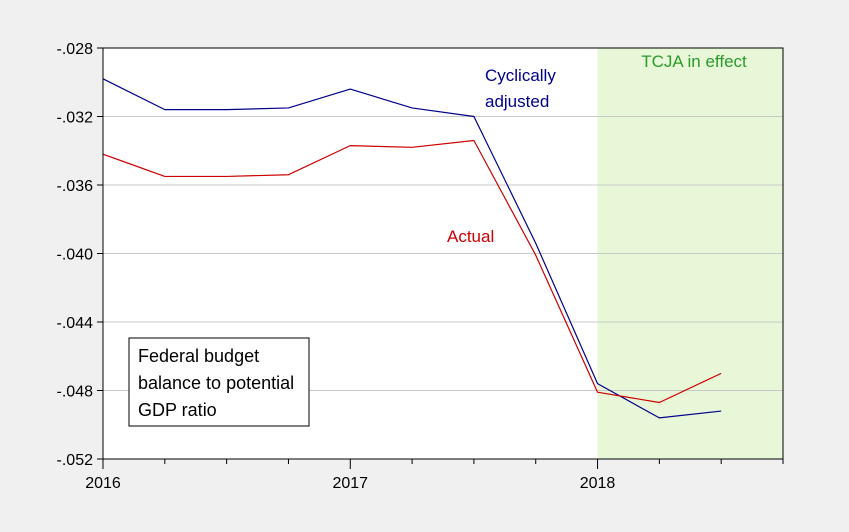  I want to click on y-axis: -.028 -.032 -.036 -.040 -.044 -.048 -.052, so click(80, 255).